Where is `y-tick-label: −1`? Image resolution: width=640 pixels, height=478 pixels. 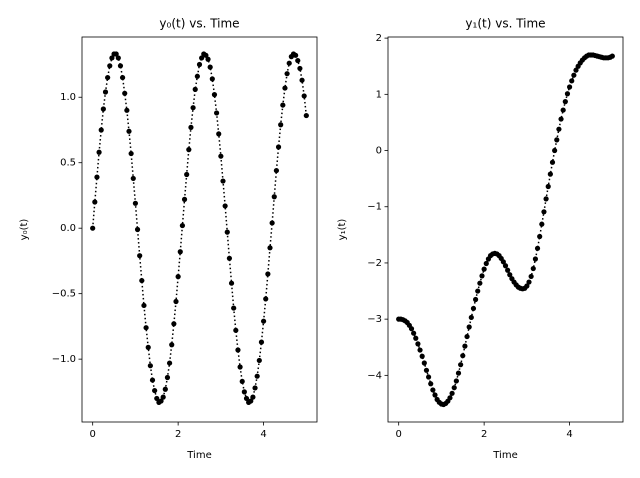
y-tick-label: −1 is located at coordinates (374, 207).